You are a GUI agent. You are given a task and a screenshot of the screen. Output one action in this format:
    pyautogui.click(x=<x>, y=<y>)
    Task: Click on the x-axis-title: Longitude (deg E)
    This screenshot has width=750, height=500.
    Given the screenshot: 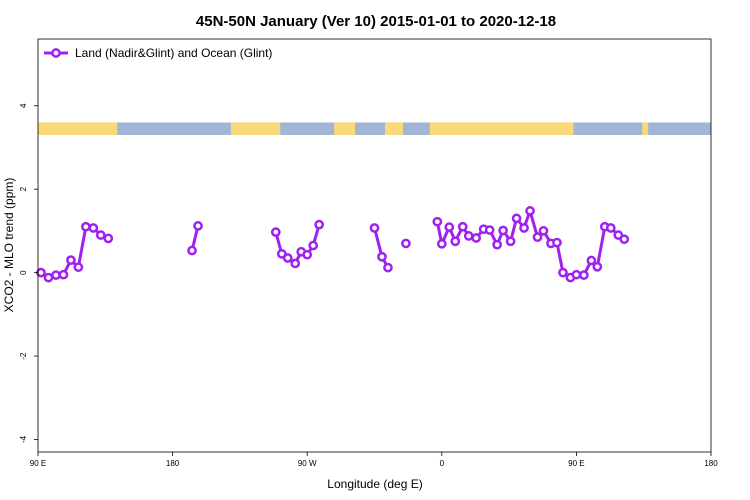 What is the action you would take?
    pyautogui.click(x=374, y=484)
    